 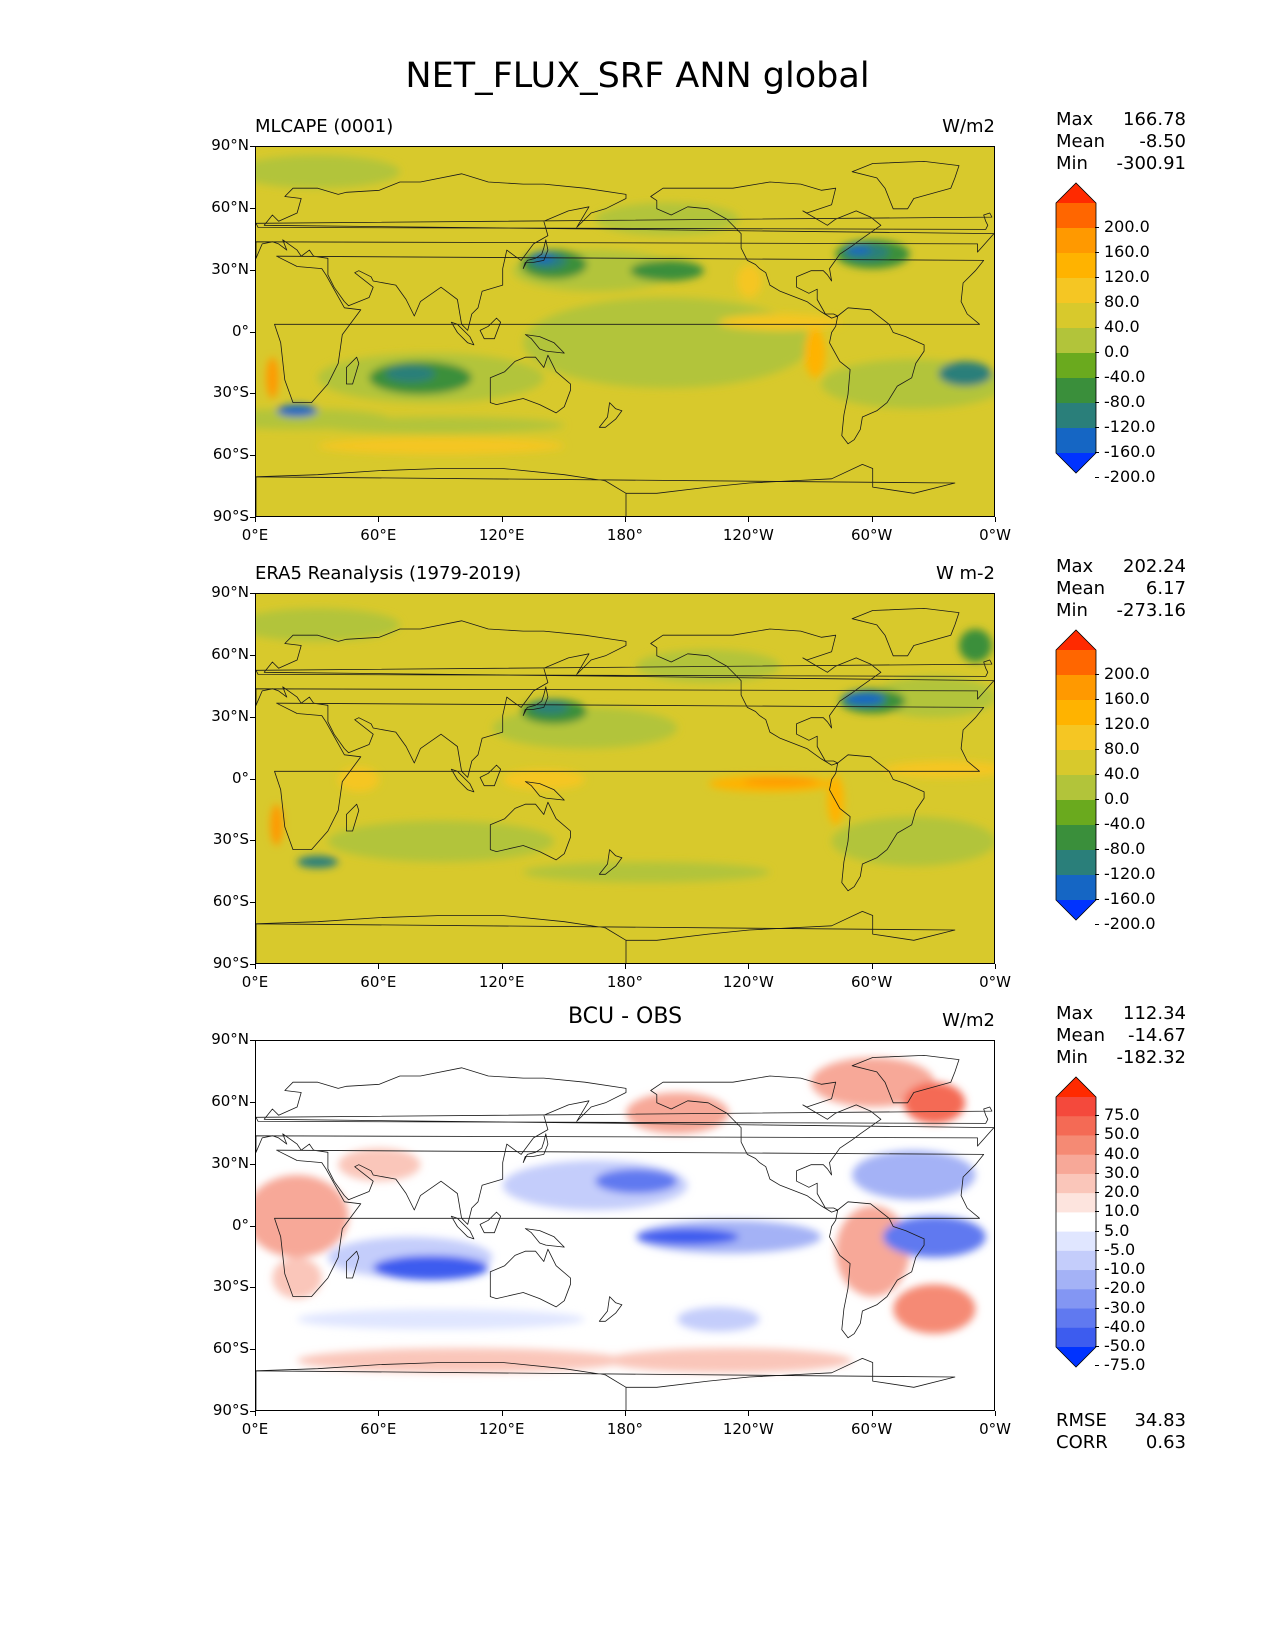 I want to click on colorbar-tick-label: 40.0, so click(x=1122, y=1153).